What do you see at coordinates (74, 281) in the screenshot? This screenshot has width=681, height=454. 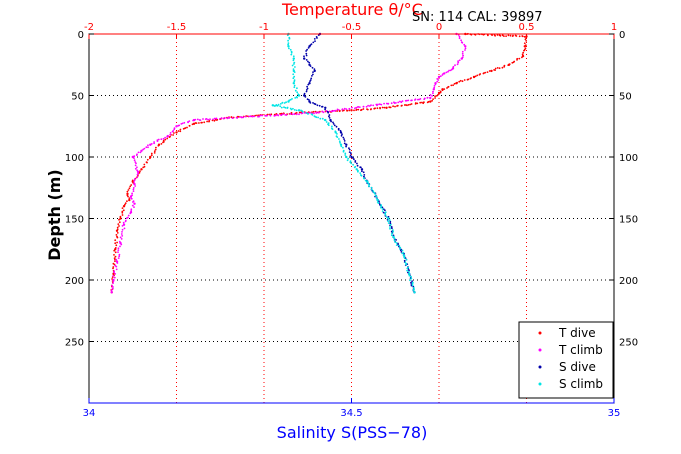 I see `y-tick-label-left: 200` at bounding box center [74, 281].